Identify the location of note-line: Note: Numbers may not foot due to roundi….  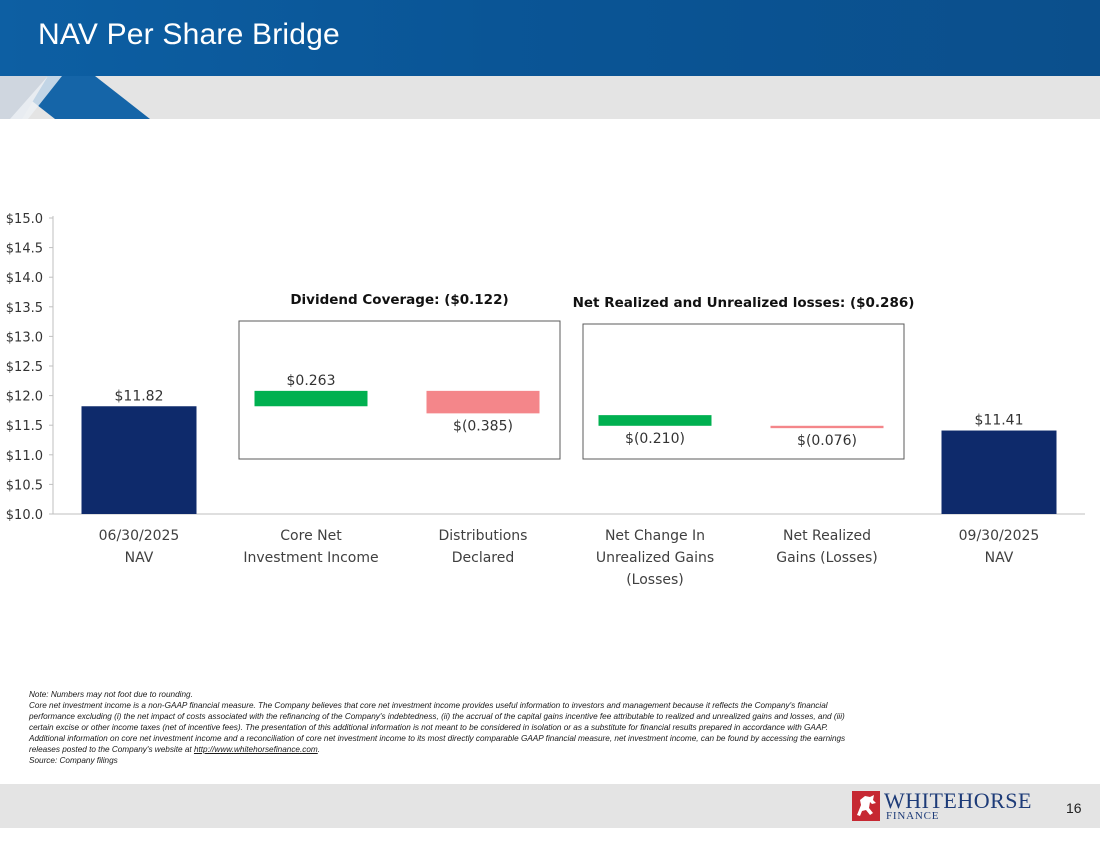
(111, 694).